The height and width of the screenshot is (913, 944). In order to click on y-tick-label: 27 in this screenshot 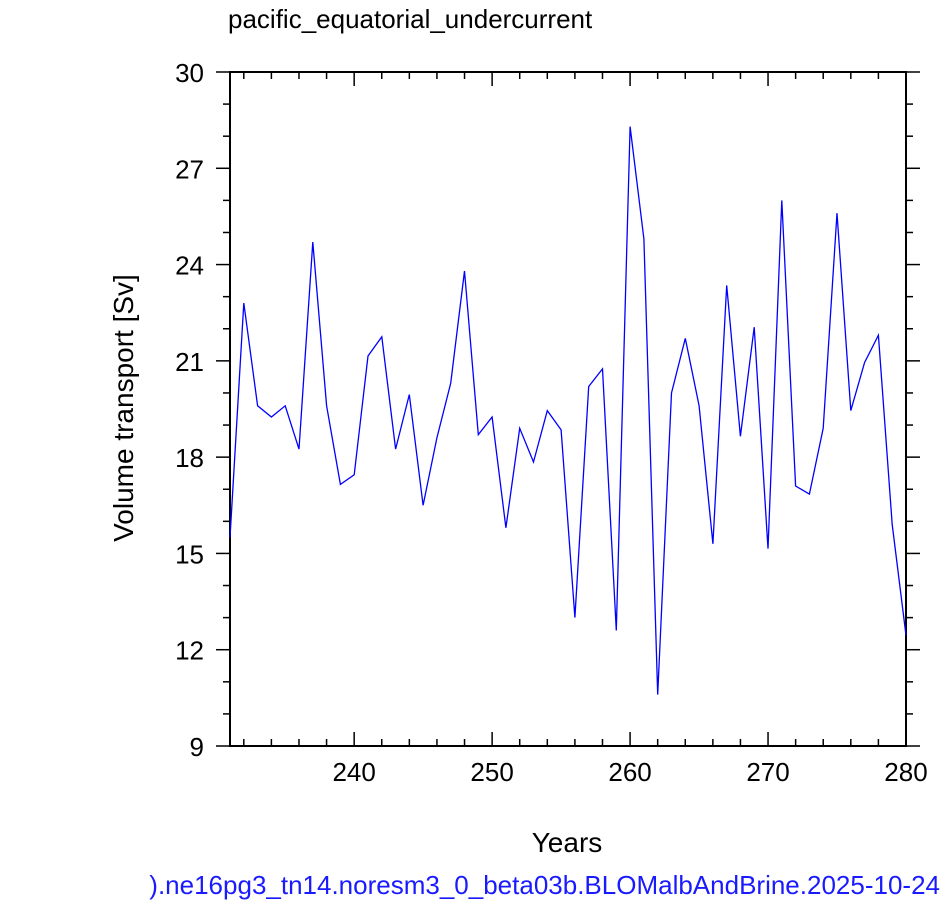, I will do `click(189, 169)`.